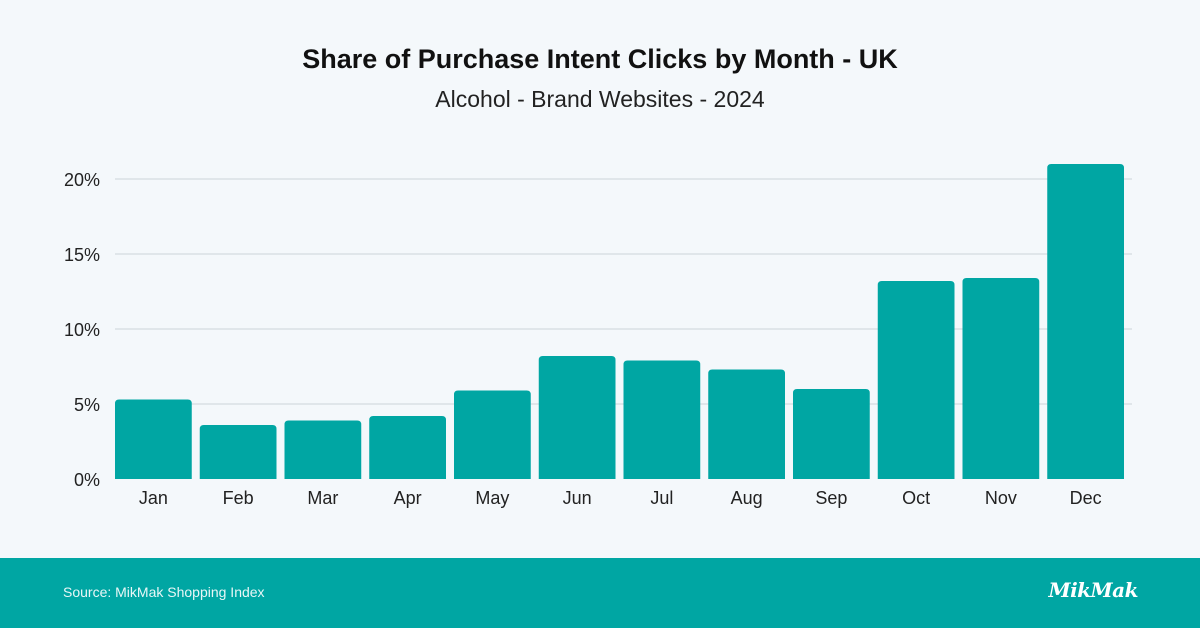  Describe the element at coordinates (492, 434) in the screenshot. I see `bar-may` at that location.